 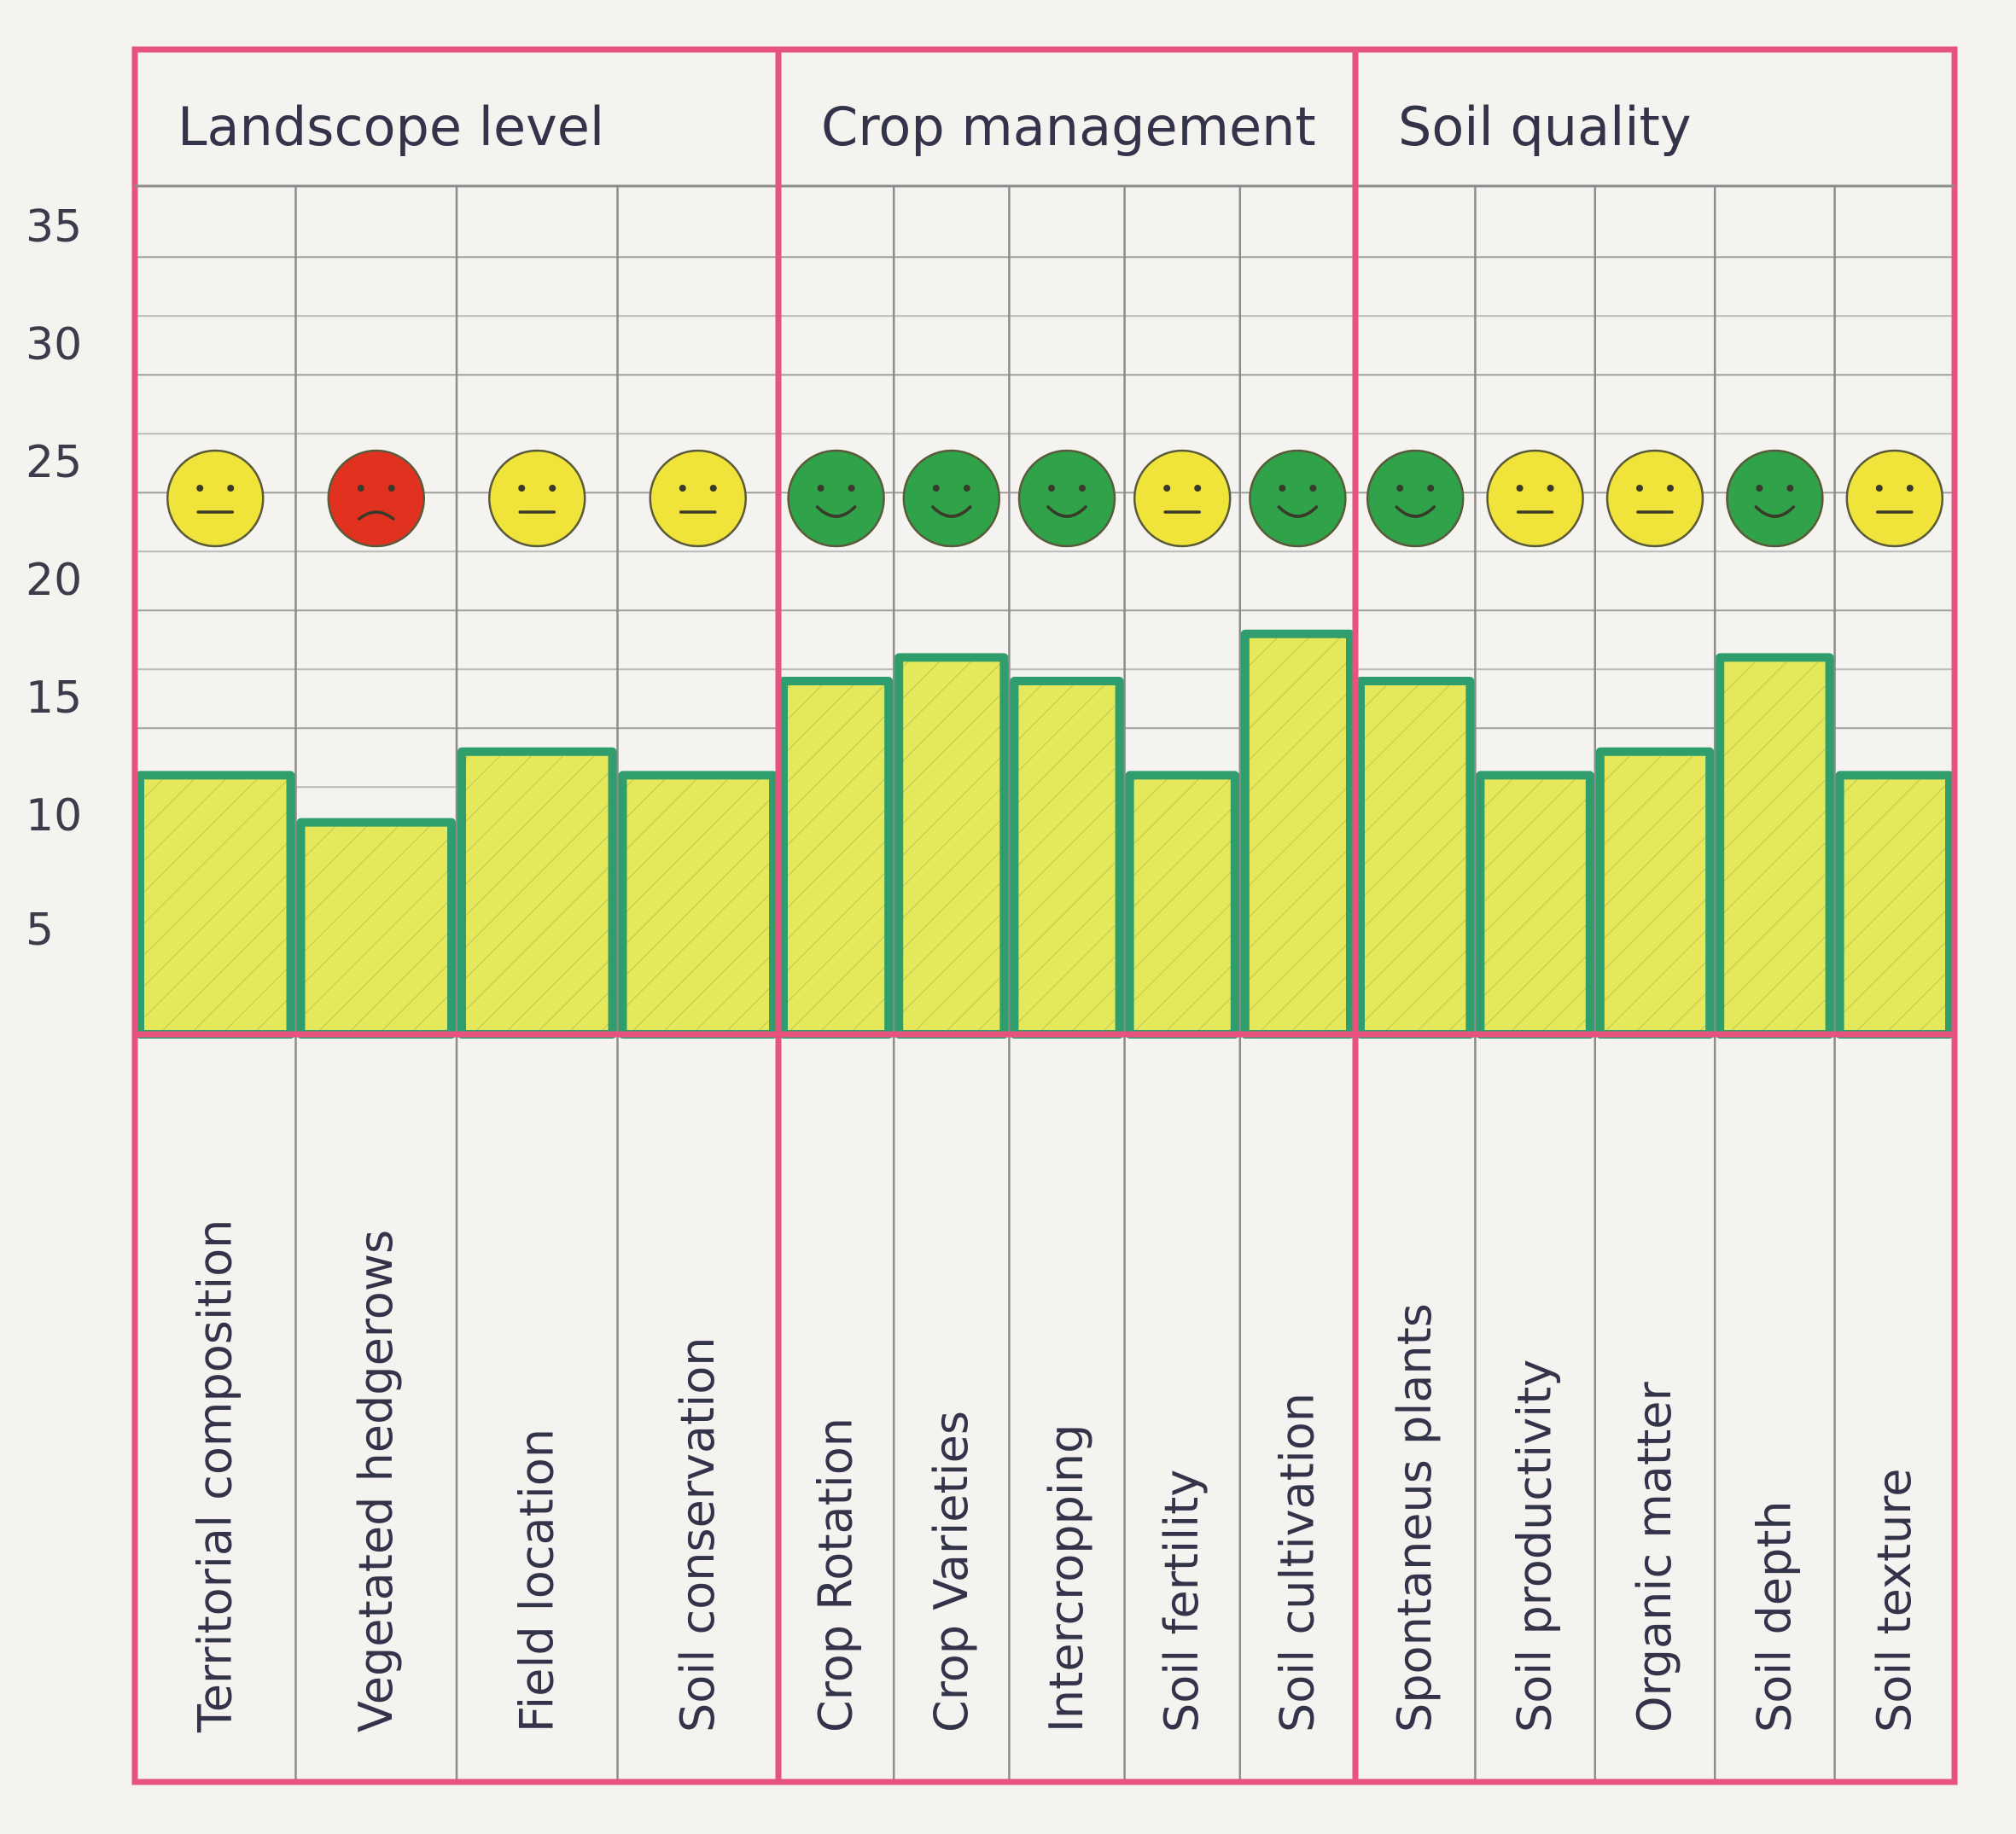 I want to click on y-tick-label: 30, so click(x=54, y=344).